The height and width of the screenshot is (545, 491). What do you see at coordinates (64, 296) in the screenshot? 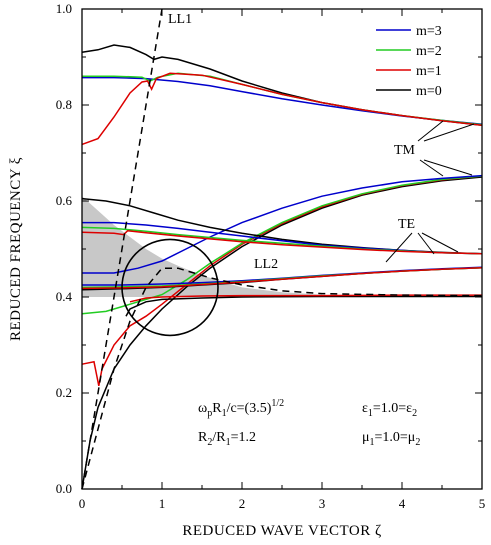
I see `ytick-label: 0.4` at bounding box center [64, 296].